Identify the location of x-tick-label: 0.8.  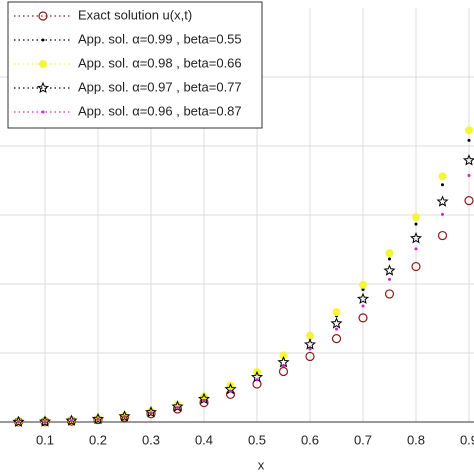
(416, 439).